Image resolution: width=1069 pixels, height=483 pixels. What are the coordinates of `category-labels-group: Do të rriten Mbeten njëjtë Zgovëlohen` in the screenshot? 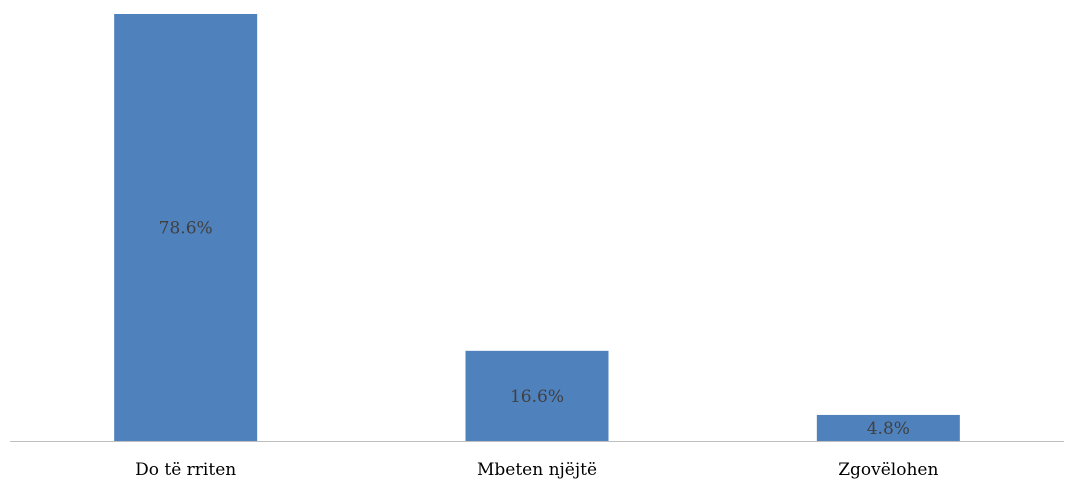 It's located at (536, 470).